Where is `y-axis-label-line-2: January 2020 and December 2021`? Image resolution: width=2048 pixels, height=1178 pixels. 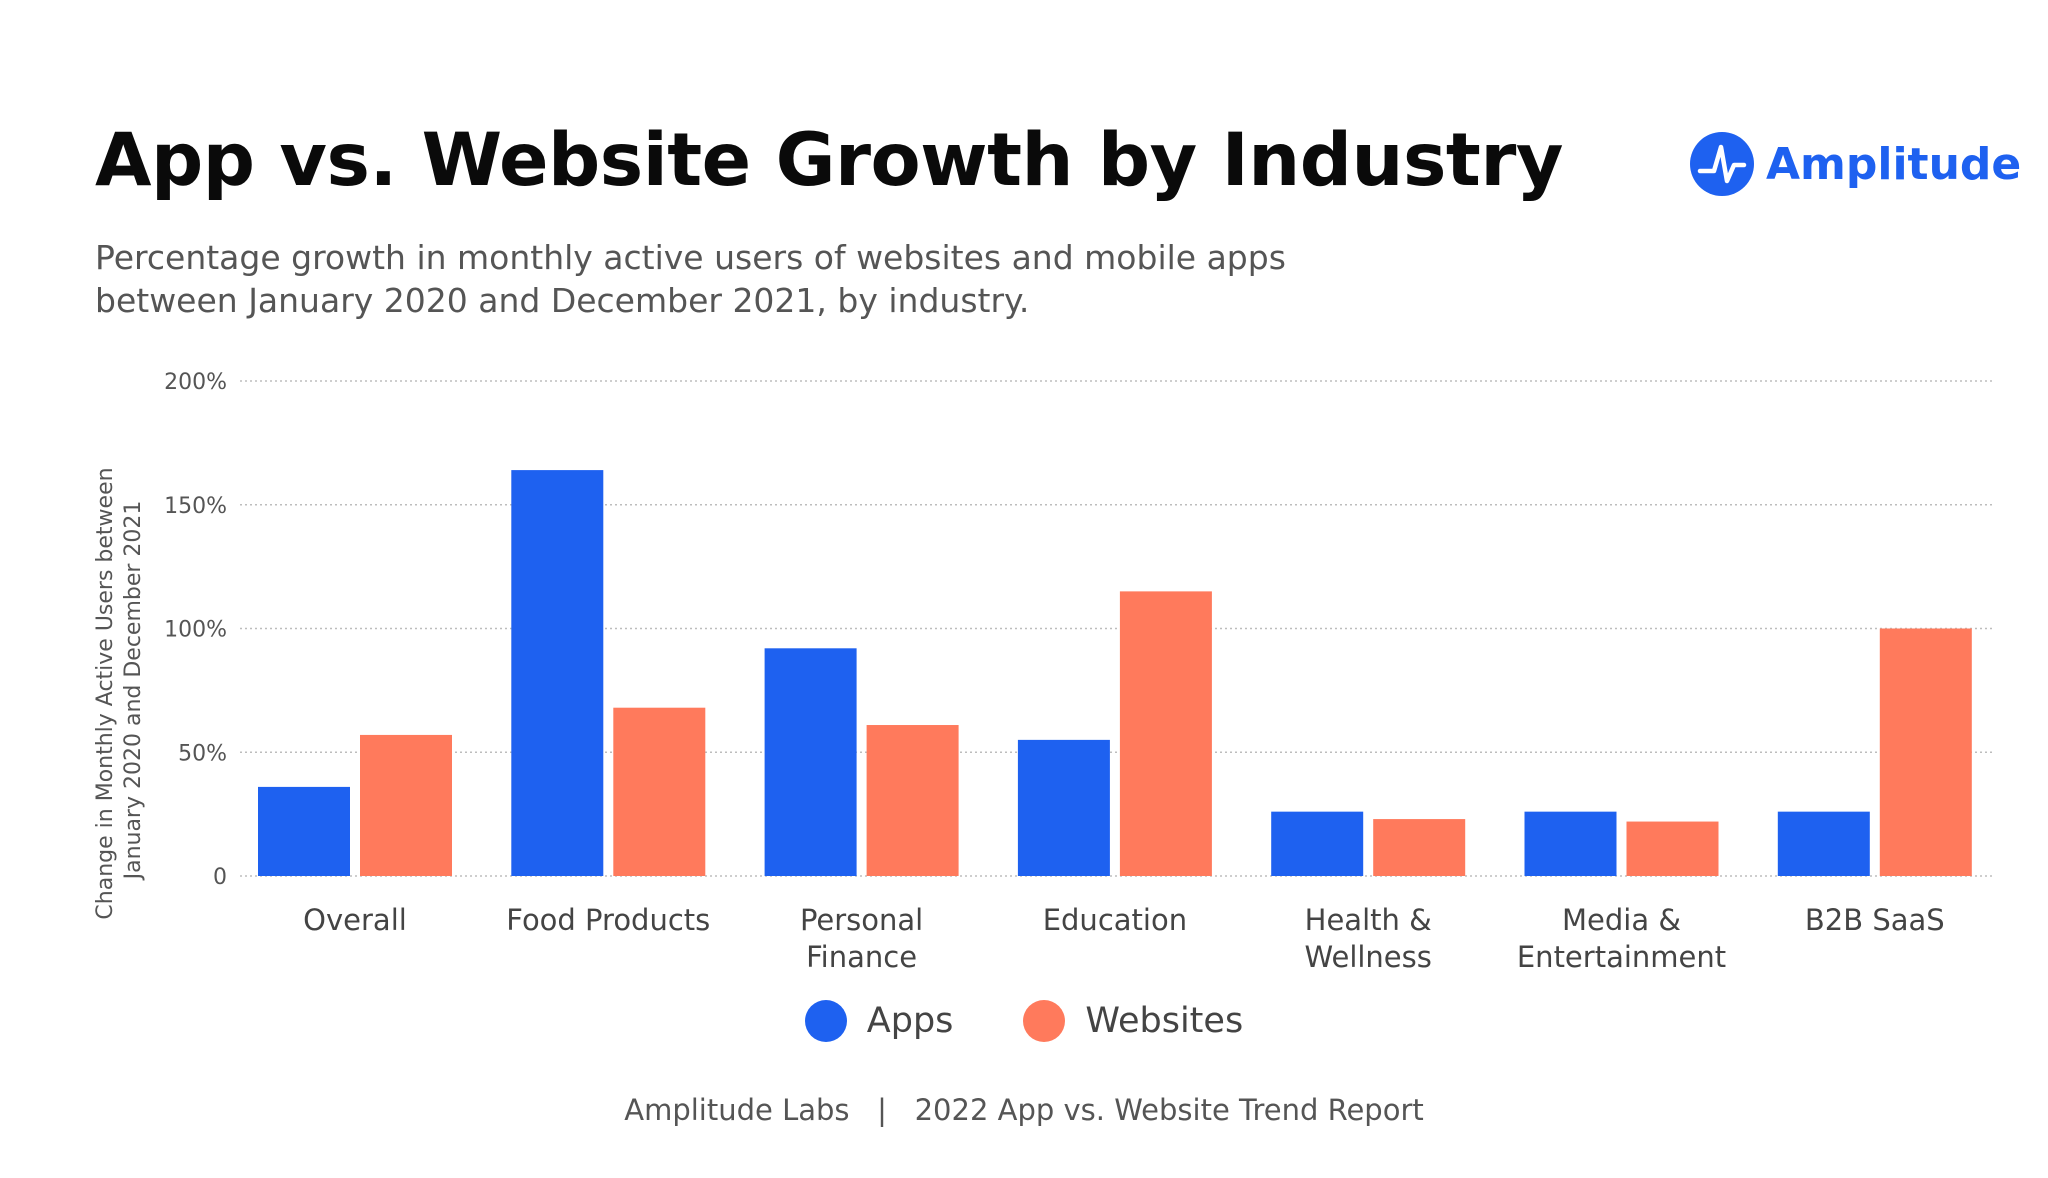 y-axis-label-line-2: January 2020 and December 2021 is located at coordinates (133, 691).